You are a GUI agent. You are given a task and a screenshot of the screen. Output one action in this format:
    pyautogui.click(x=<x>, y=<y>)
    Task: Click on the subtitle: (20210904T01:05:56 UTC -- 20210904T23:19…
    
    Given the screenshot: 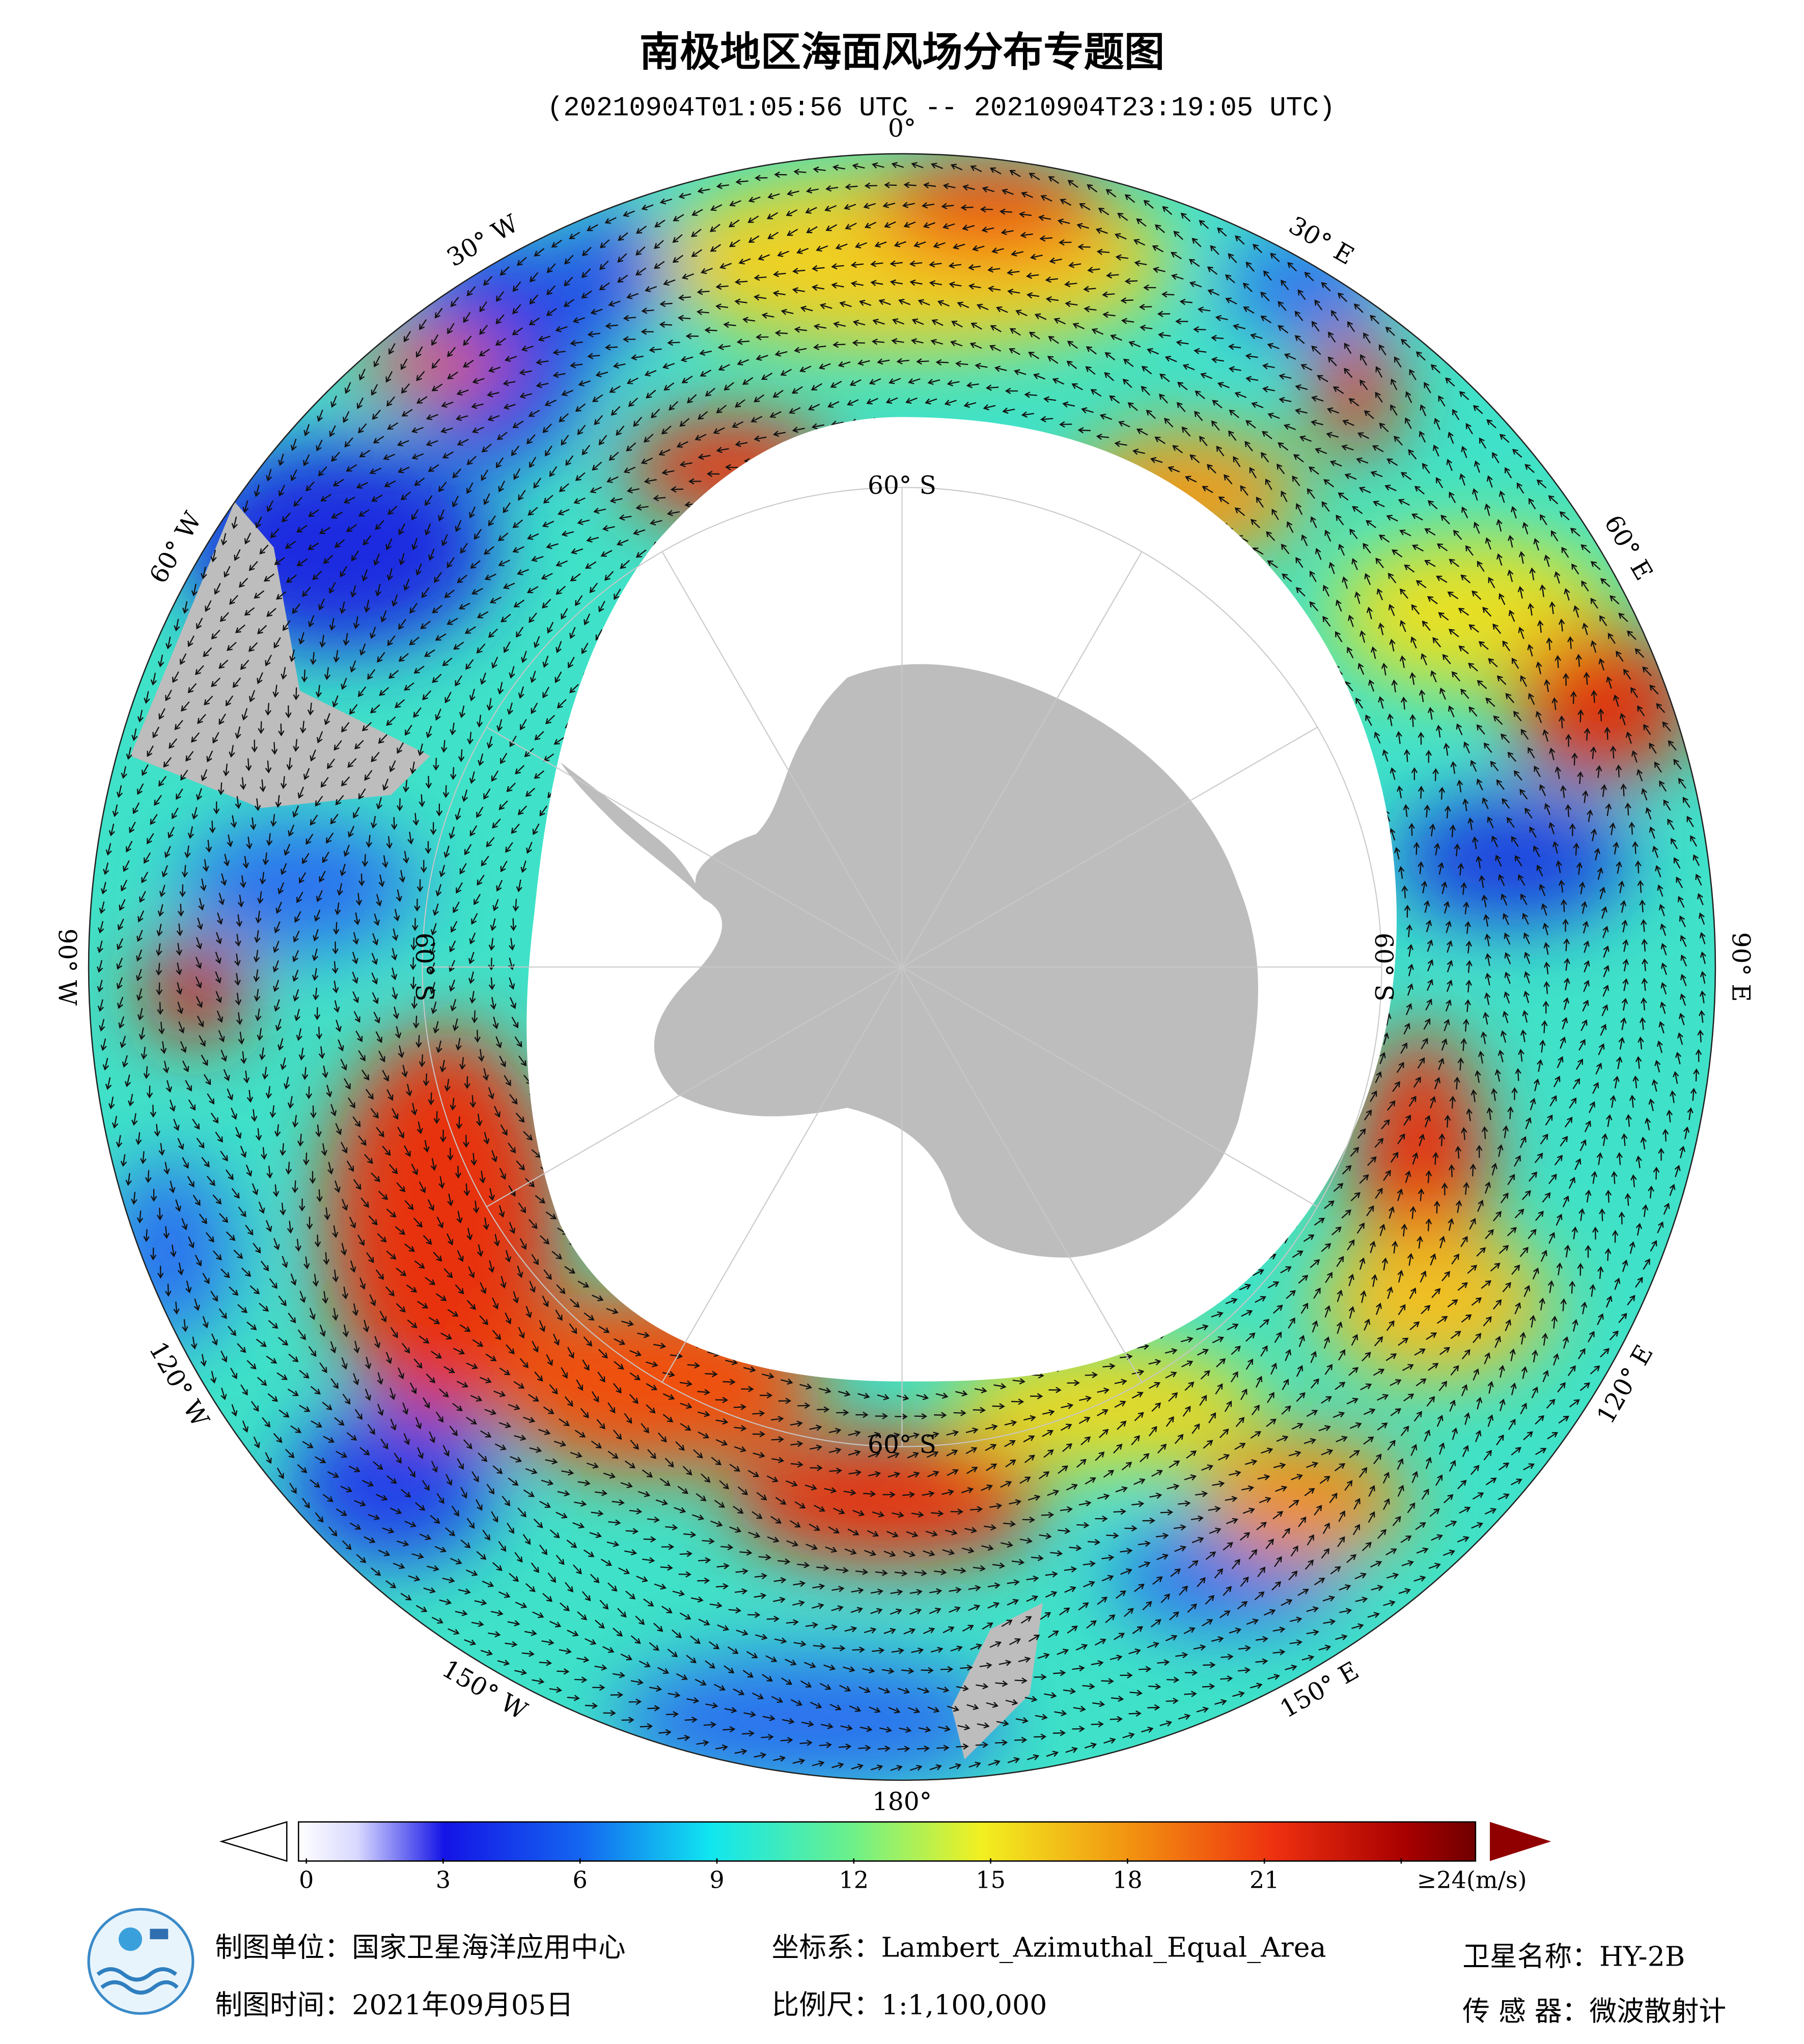 What is the action you would take?
    pyautogui.click(x=941, y=108)
    